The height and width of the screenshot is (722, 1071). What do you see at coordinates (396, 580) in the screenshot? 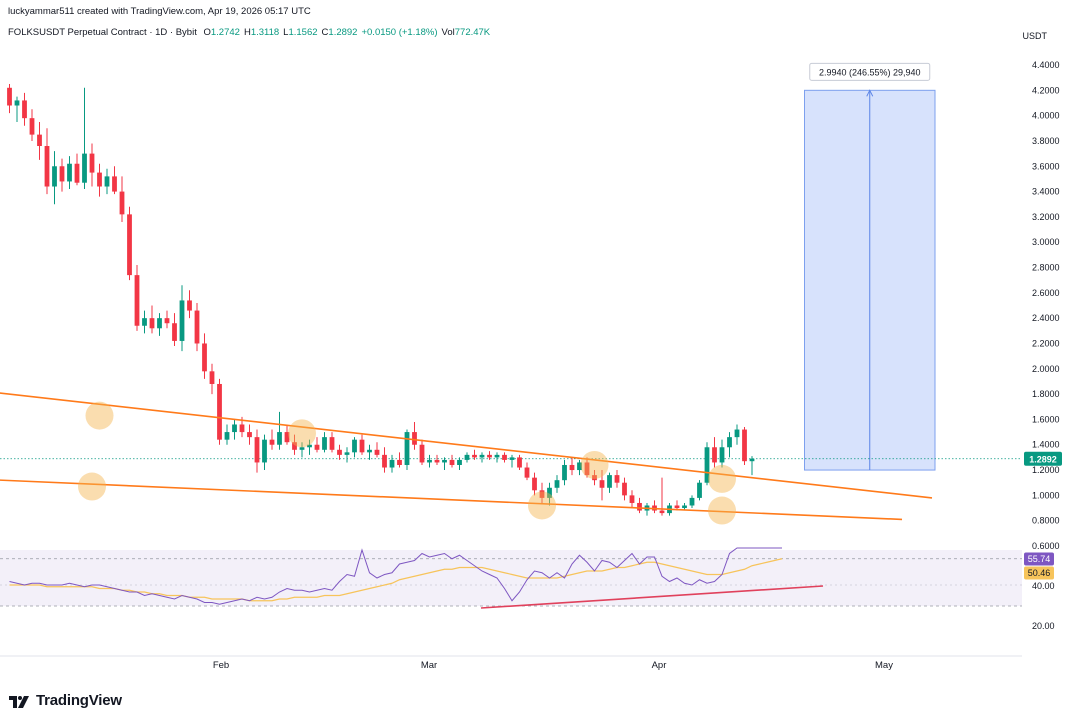
I see `rsi-ma-line` at bounding box center [396, 580].